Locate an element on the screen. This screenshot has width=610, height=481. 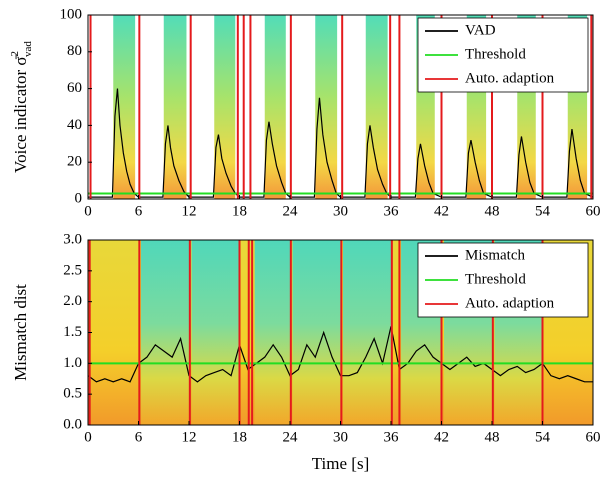
y-label-sup: 2 is located at coordinates (15, 54).